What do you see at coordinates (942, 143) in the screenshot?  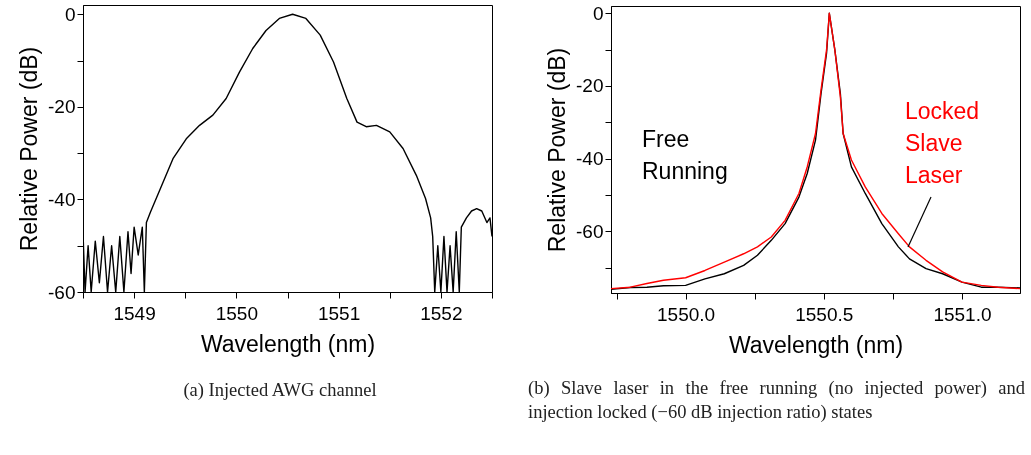 I see `series-label: Locked Slave Laser` at bounding box center [942, 143].